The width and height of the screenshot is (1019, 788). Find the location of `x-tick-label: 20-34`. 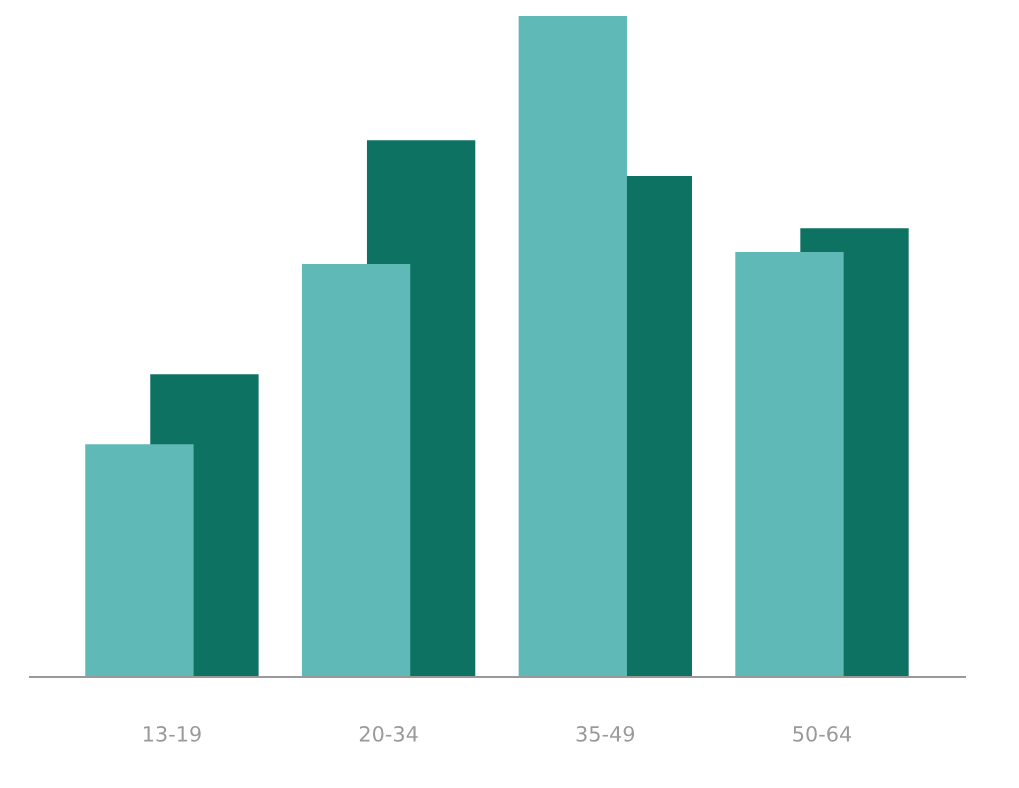

x-tick-label: 20-34 is located at coordinates (388, 733).